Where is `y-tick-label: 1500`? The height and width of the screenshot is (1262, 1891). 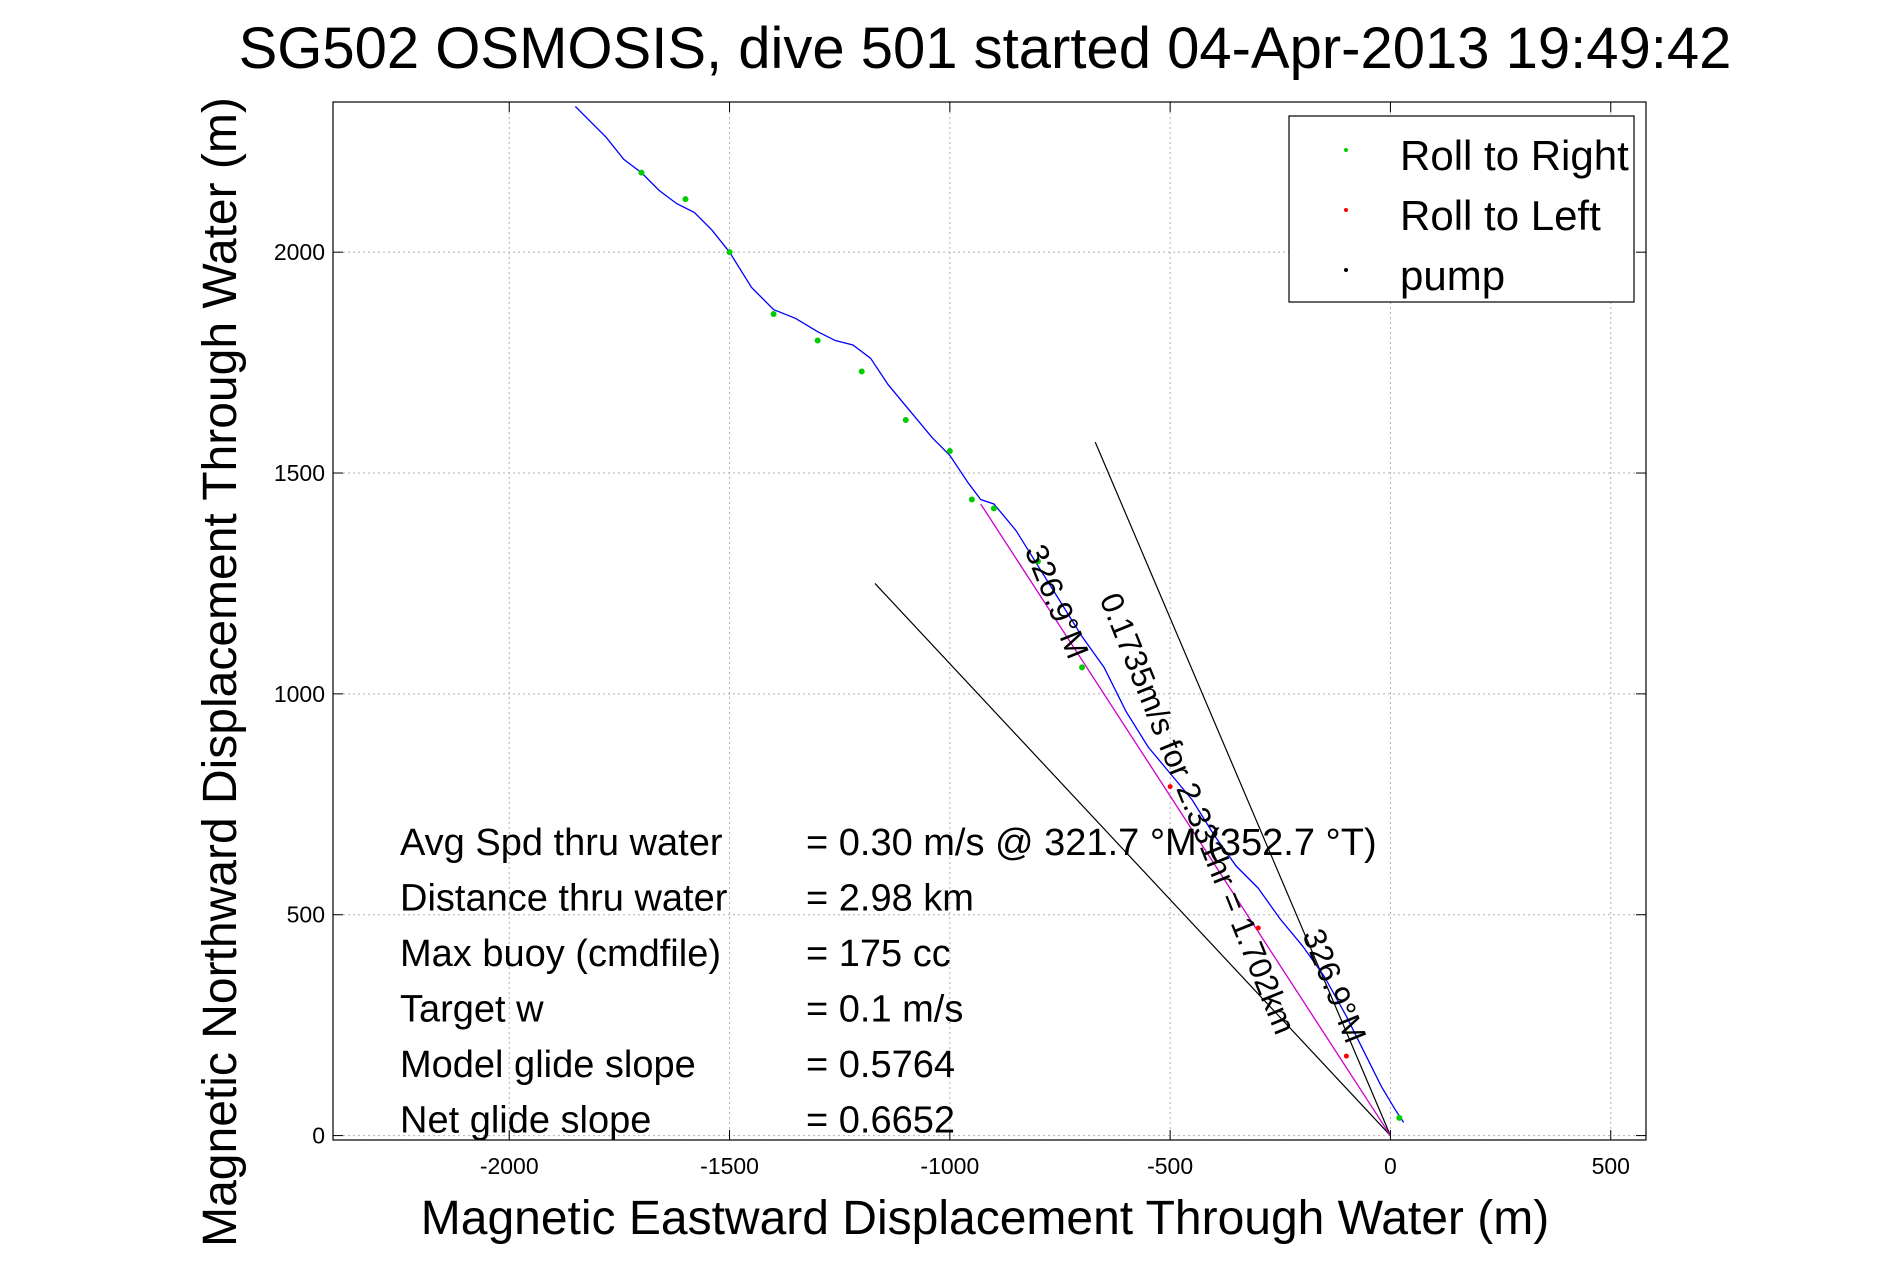
y-tick-label: 1500 is located at coordinates (299, 473).